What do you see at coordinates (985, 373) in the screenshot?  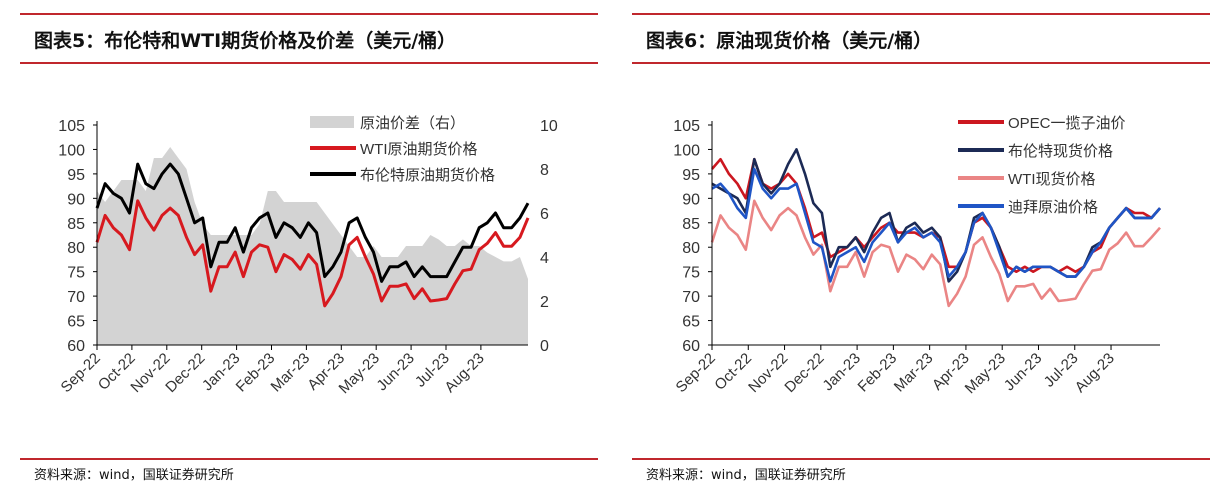 I see `x-tick-label: May-23` at bounding box center [985, 373].